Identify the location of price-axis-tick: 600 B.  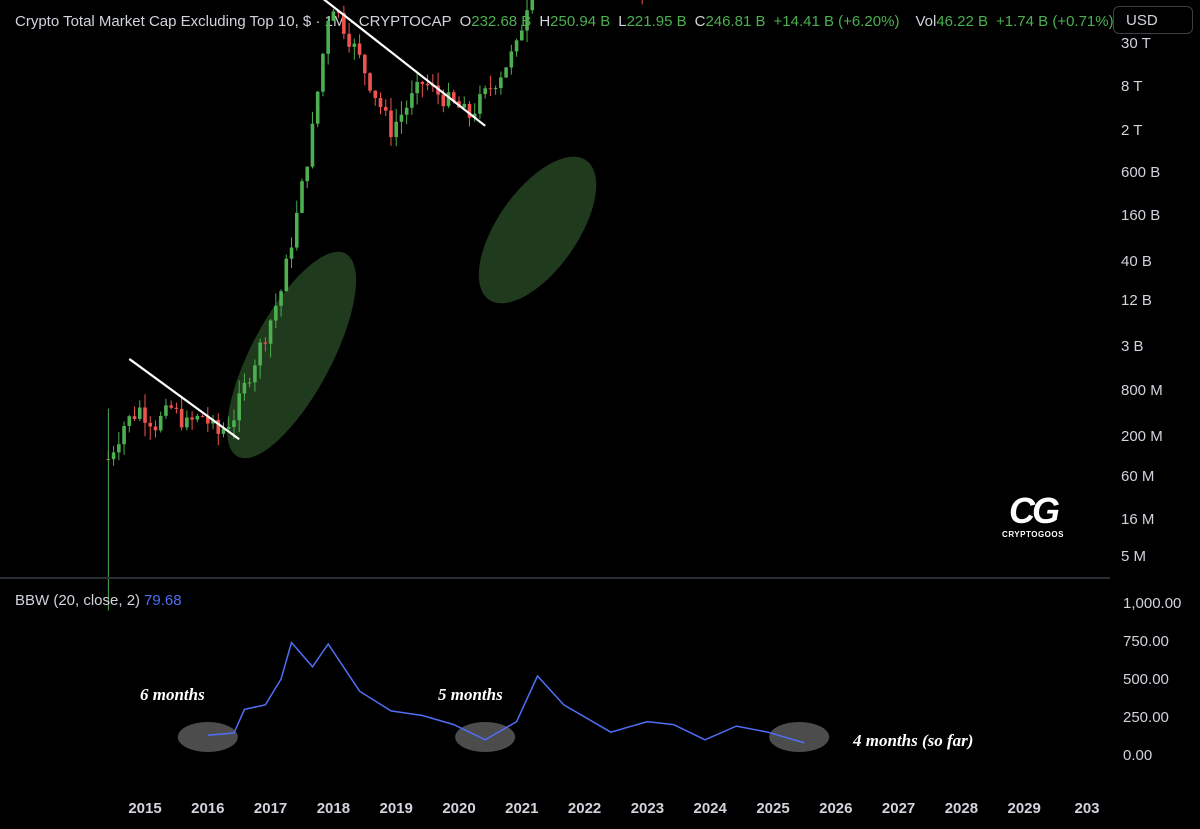
(1140, 172).